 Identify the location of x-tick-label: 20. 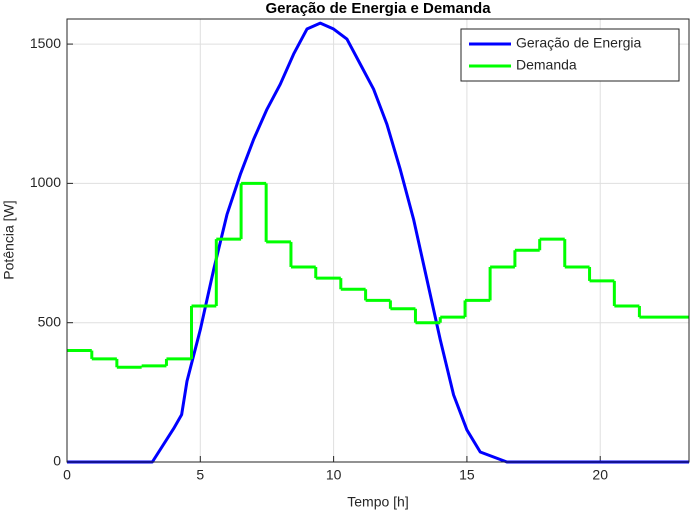
(600, 475).